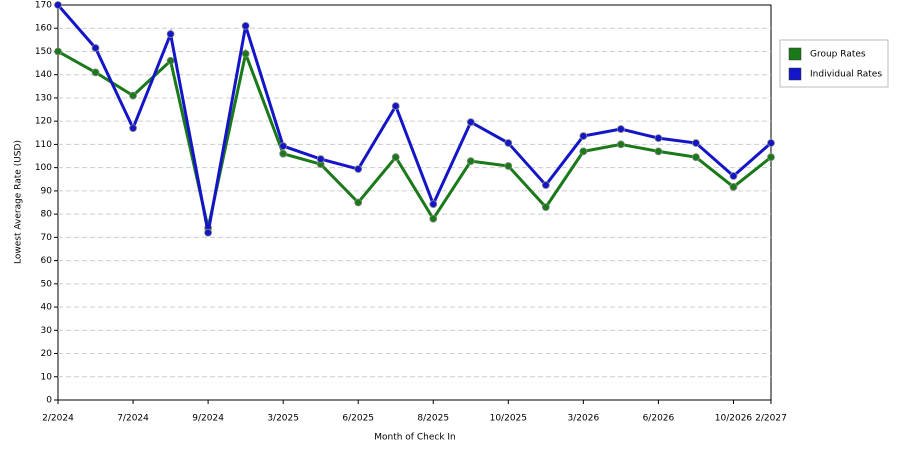 This screenshot has height=454, width=900. What do you see at coordinates (208, 419) in the screenshot?
I see `x-tick-label: 9/2024` at bounding box center [208, 419].